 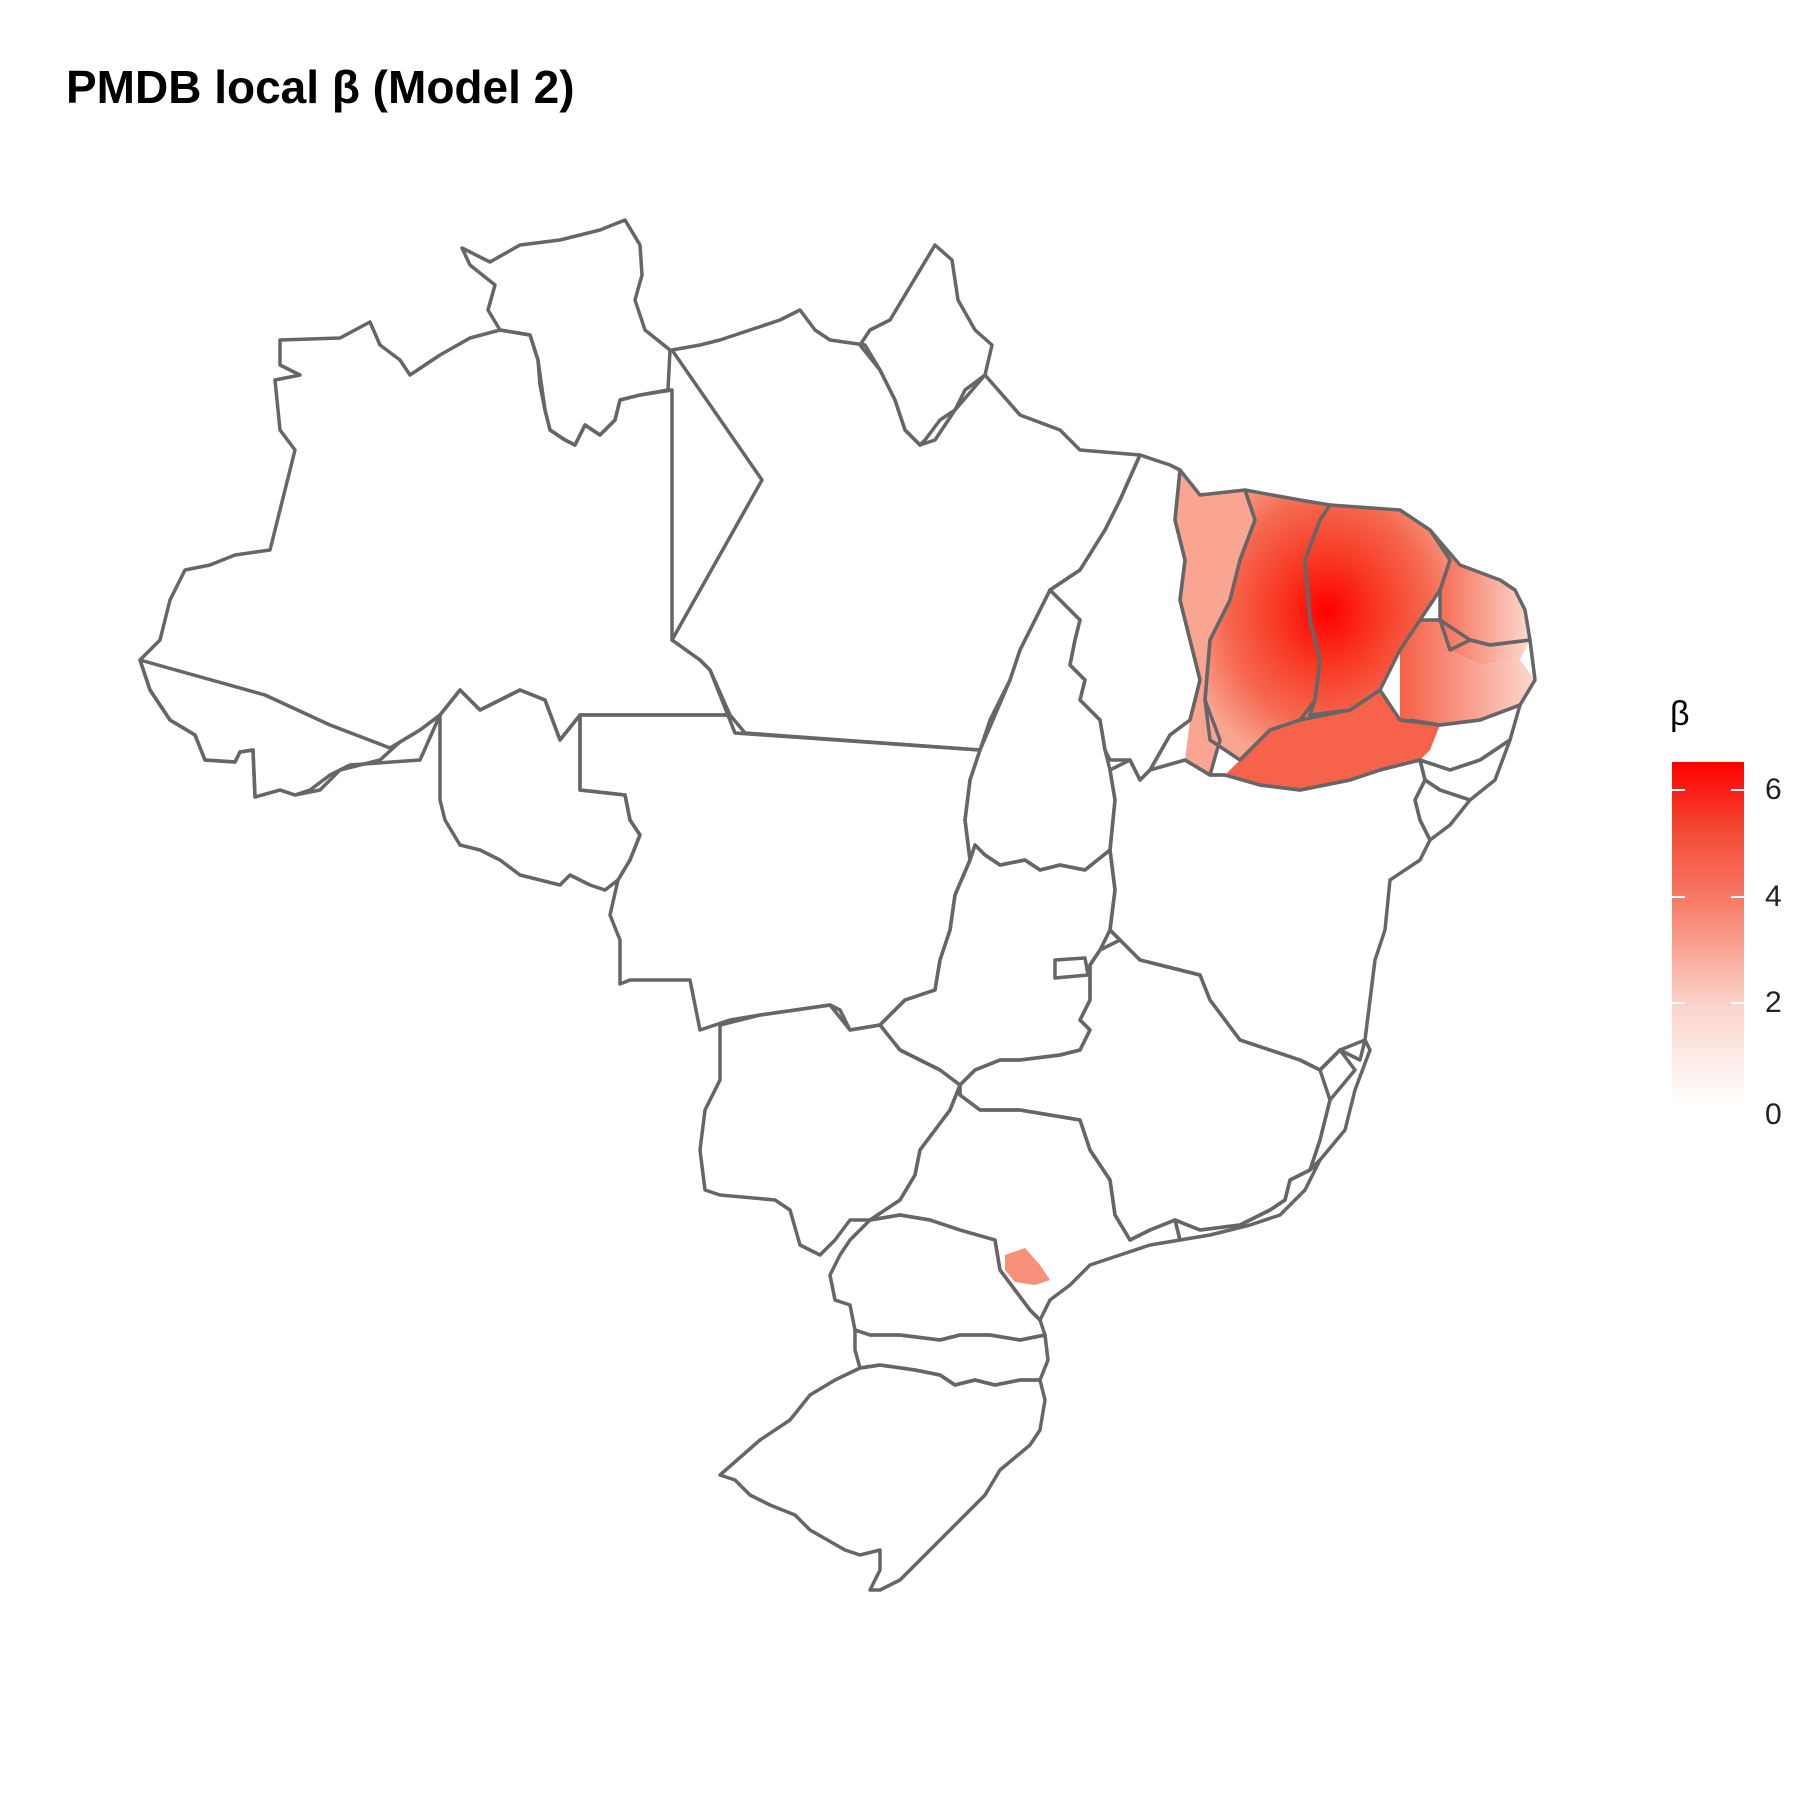 I want to click on border-rio-grande-do-sul, so click(x=882, y=1477).